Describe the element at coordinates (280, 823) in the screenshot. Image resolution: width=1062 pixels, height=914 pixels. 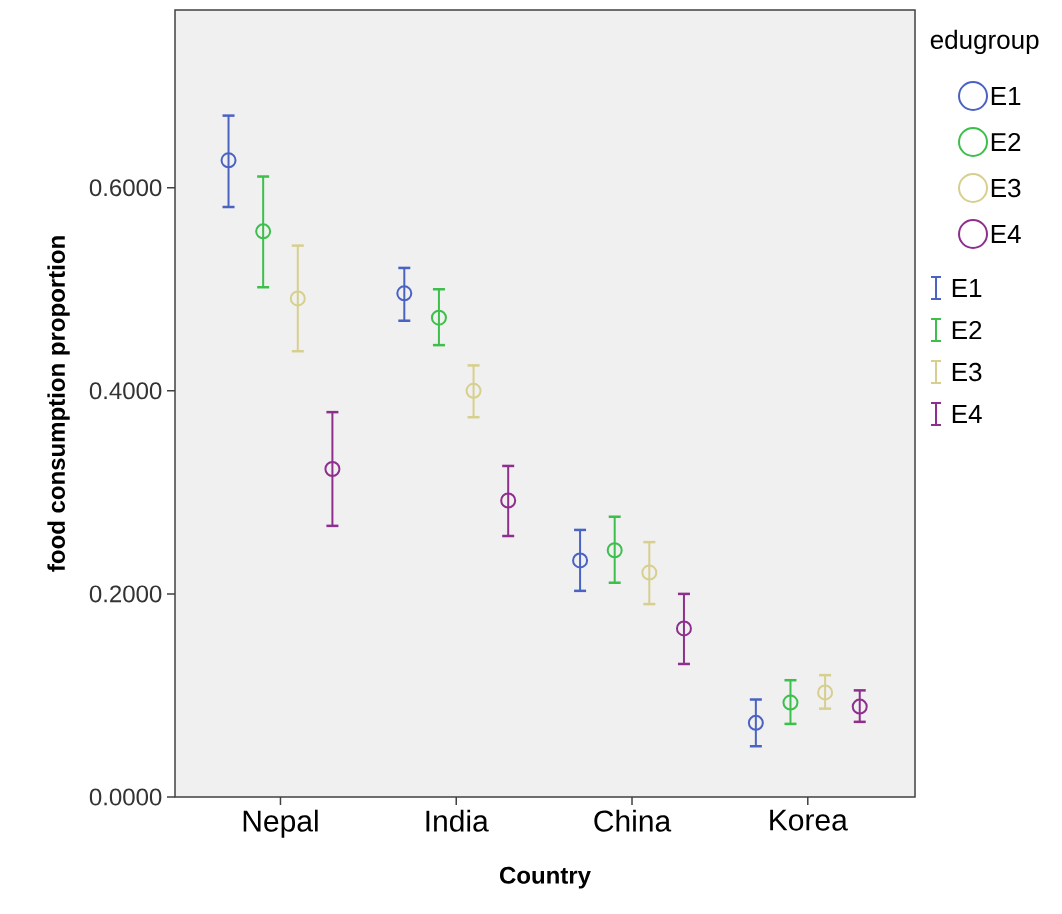
I see `x-tick-label: Nepal` at that location.